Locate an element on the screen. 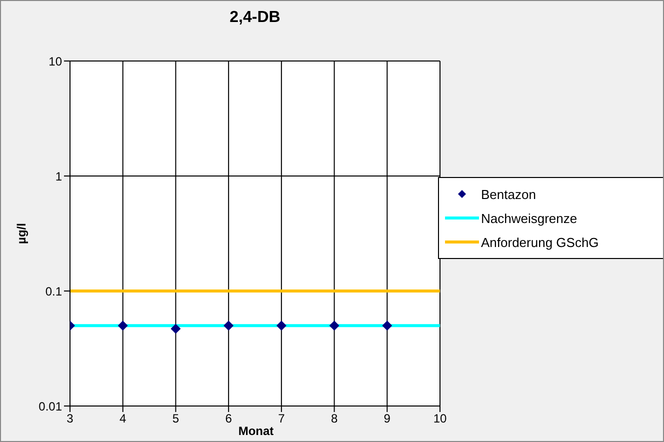 The image size is (664, 442). legend-label: Bentazon is located at coordinates (508, 194).